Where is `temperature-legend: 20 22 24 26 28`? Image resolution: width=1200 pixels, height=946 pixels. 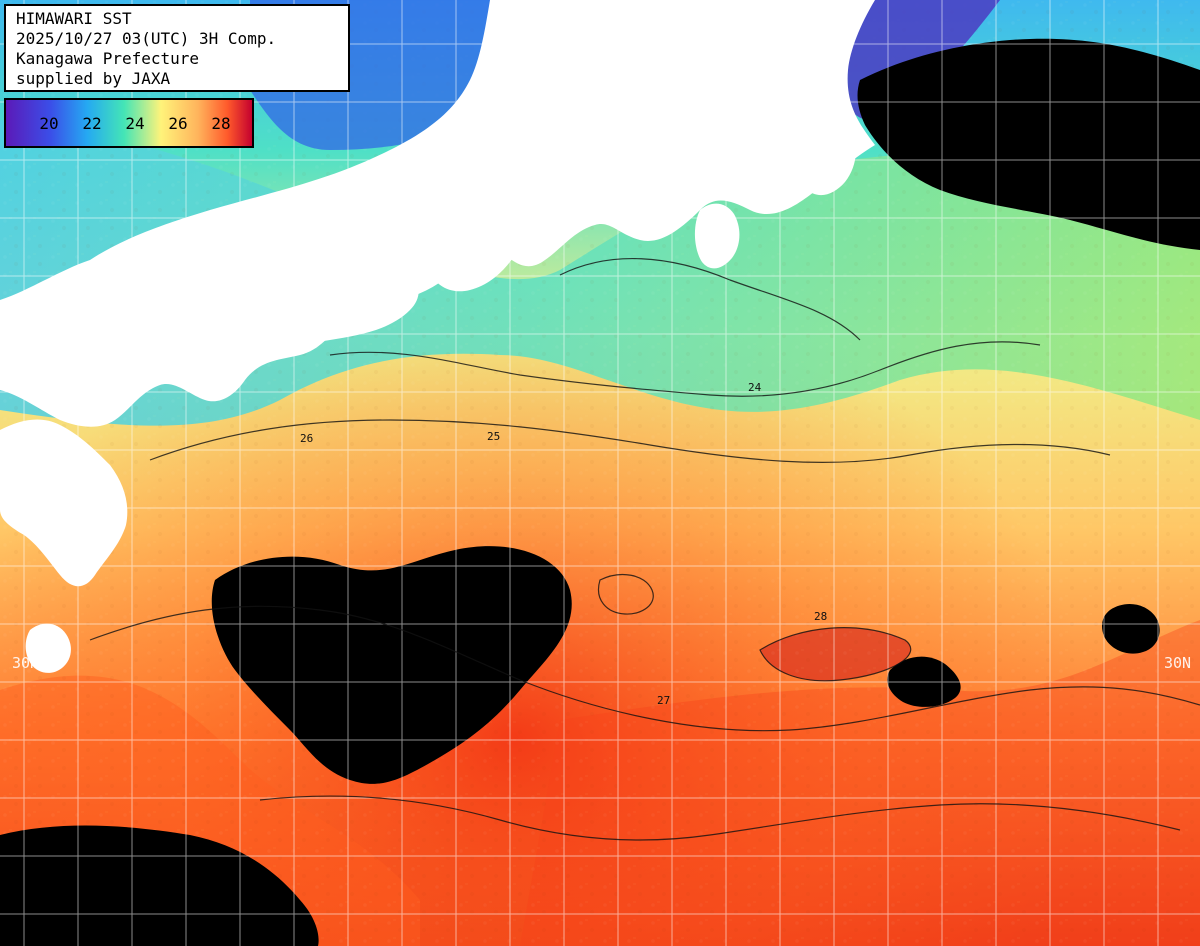 temperature-legend: 20 22 24 26 28 is located at coordinates (129, 123).